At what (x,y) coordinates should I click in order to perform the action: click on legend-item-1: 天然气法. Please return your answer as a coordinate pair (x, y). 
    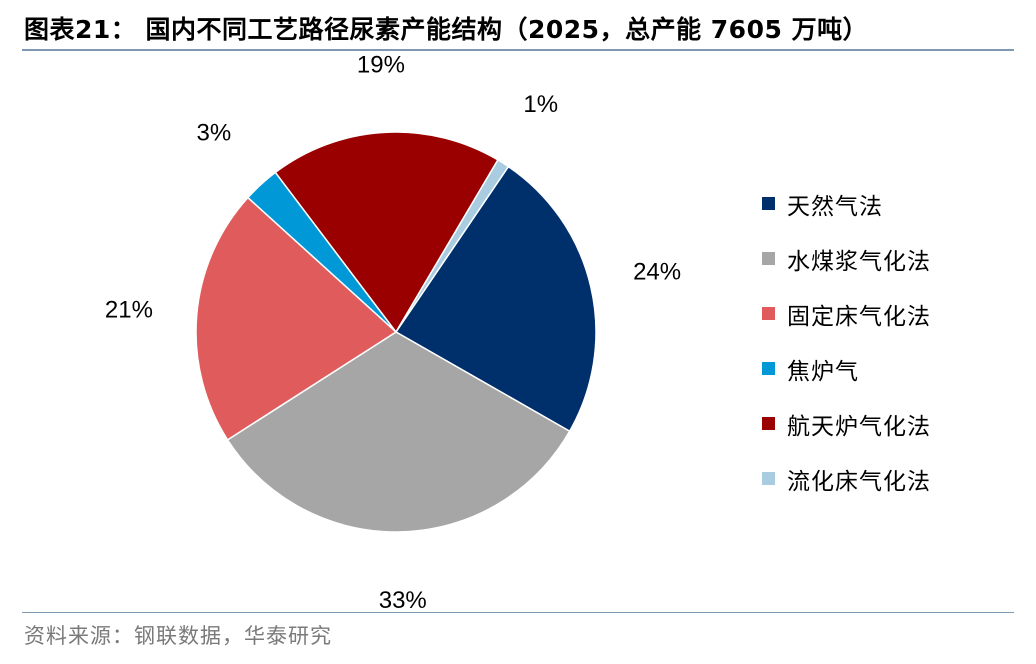
    Looking at the image, I should click on (846, 203).